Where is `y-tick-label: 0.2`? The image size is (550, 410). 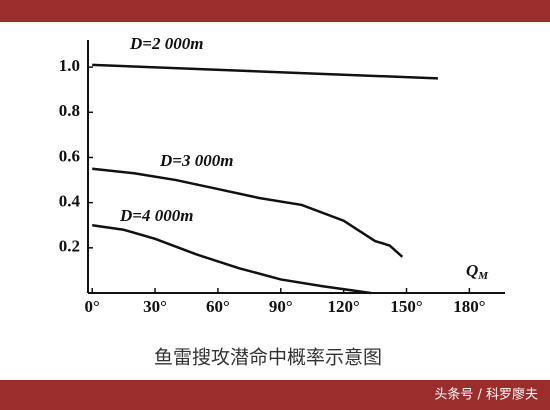
y-tick-label: 0.2 is located at coordinates (69, 246).